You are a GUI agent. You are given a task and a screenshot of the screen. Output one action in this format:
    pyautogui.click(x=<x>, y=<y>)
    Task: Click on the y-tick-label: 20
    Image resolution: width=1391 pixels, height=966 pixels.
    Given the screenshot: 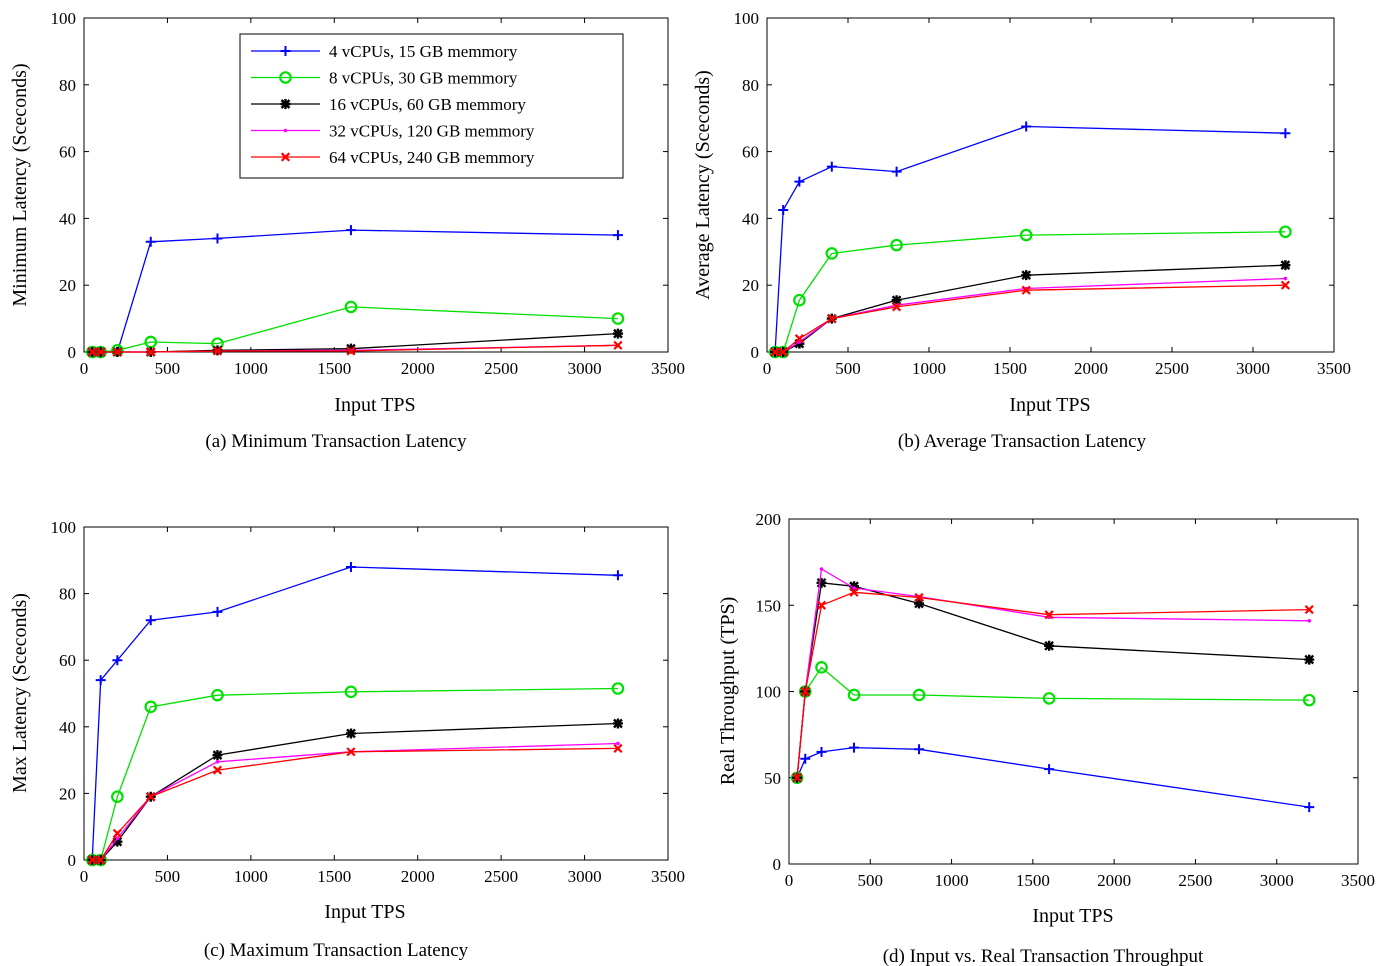 What is the action you would take?
    pyautogui.click(x=67, y=793)
    